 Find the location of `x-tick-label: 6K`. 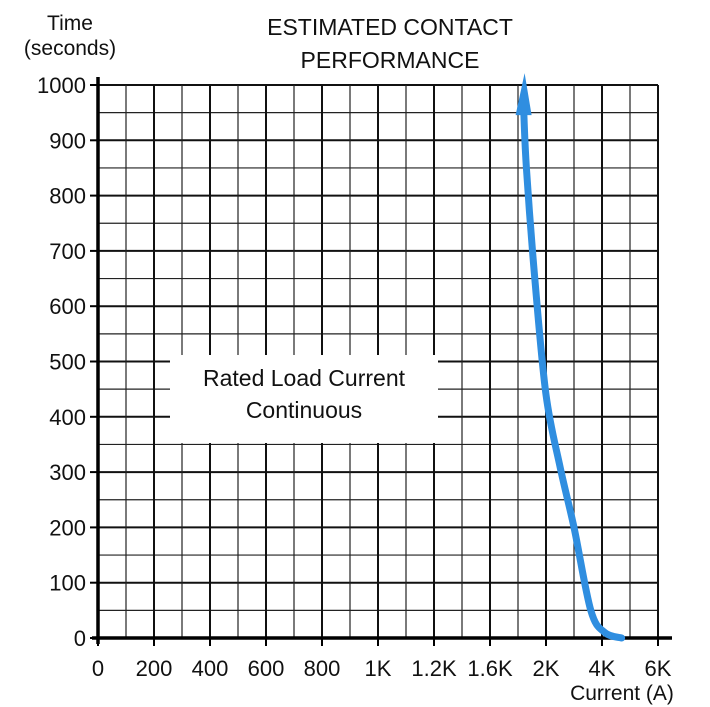

x-tick-label: 6K is located at coordinates (658, 668).